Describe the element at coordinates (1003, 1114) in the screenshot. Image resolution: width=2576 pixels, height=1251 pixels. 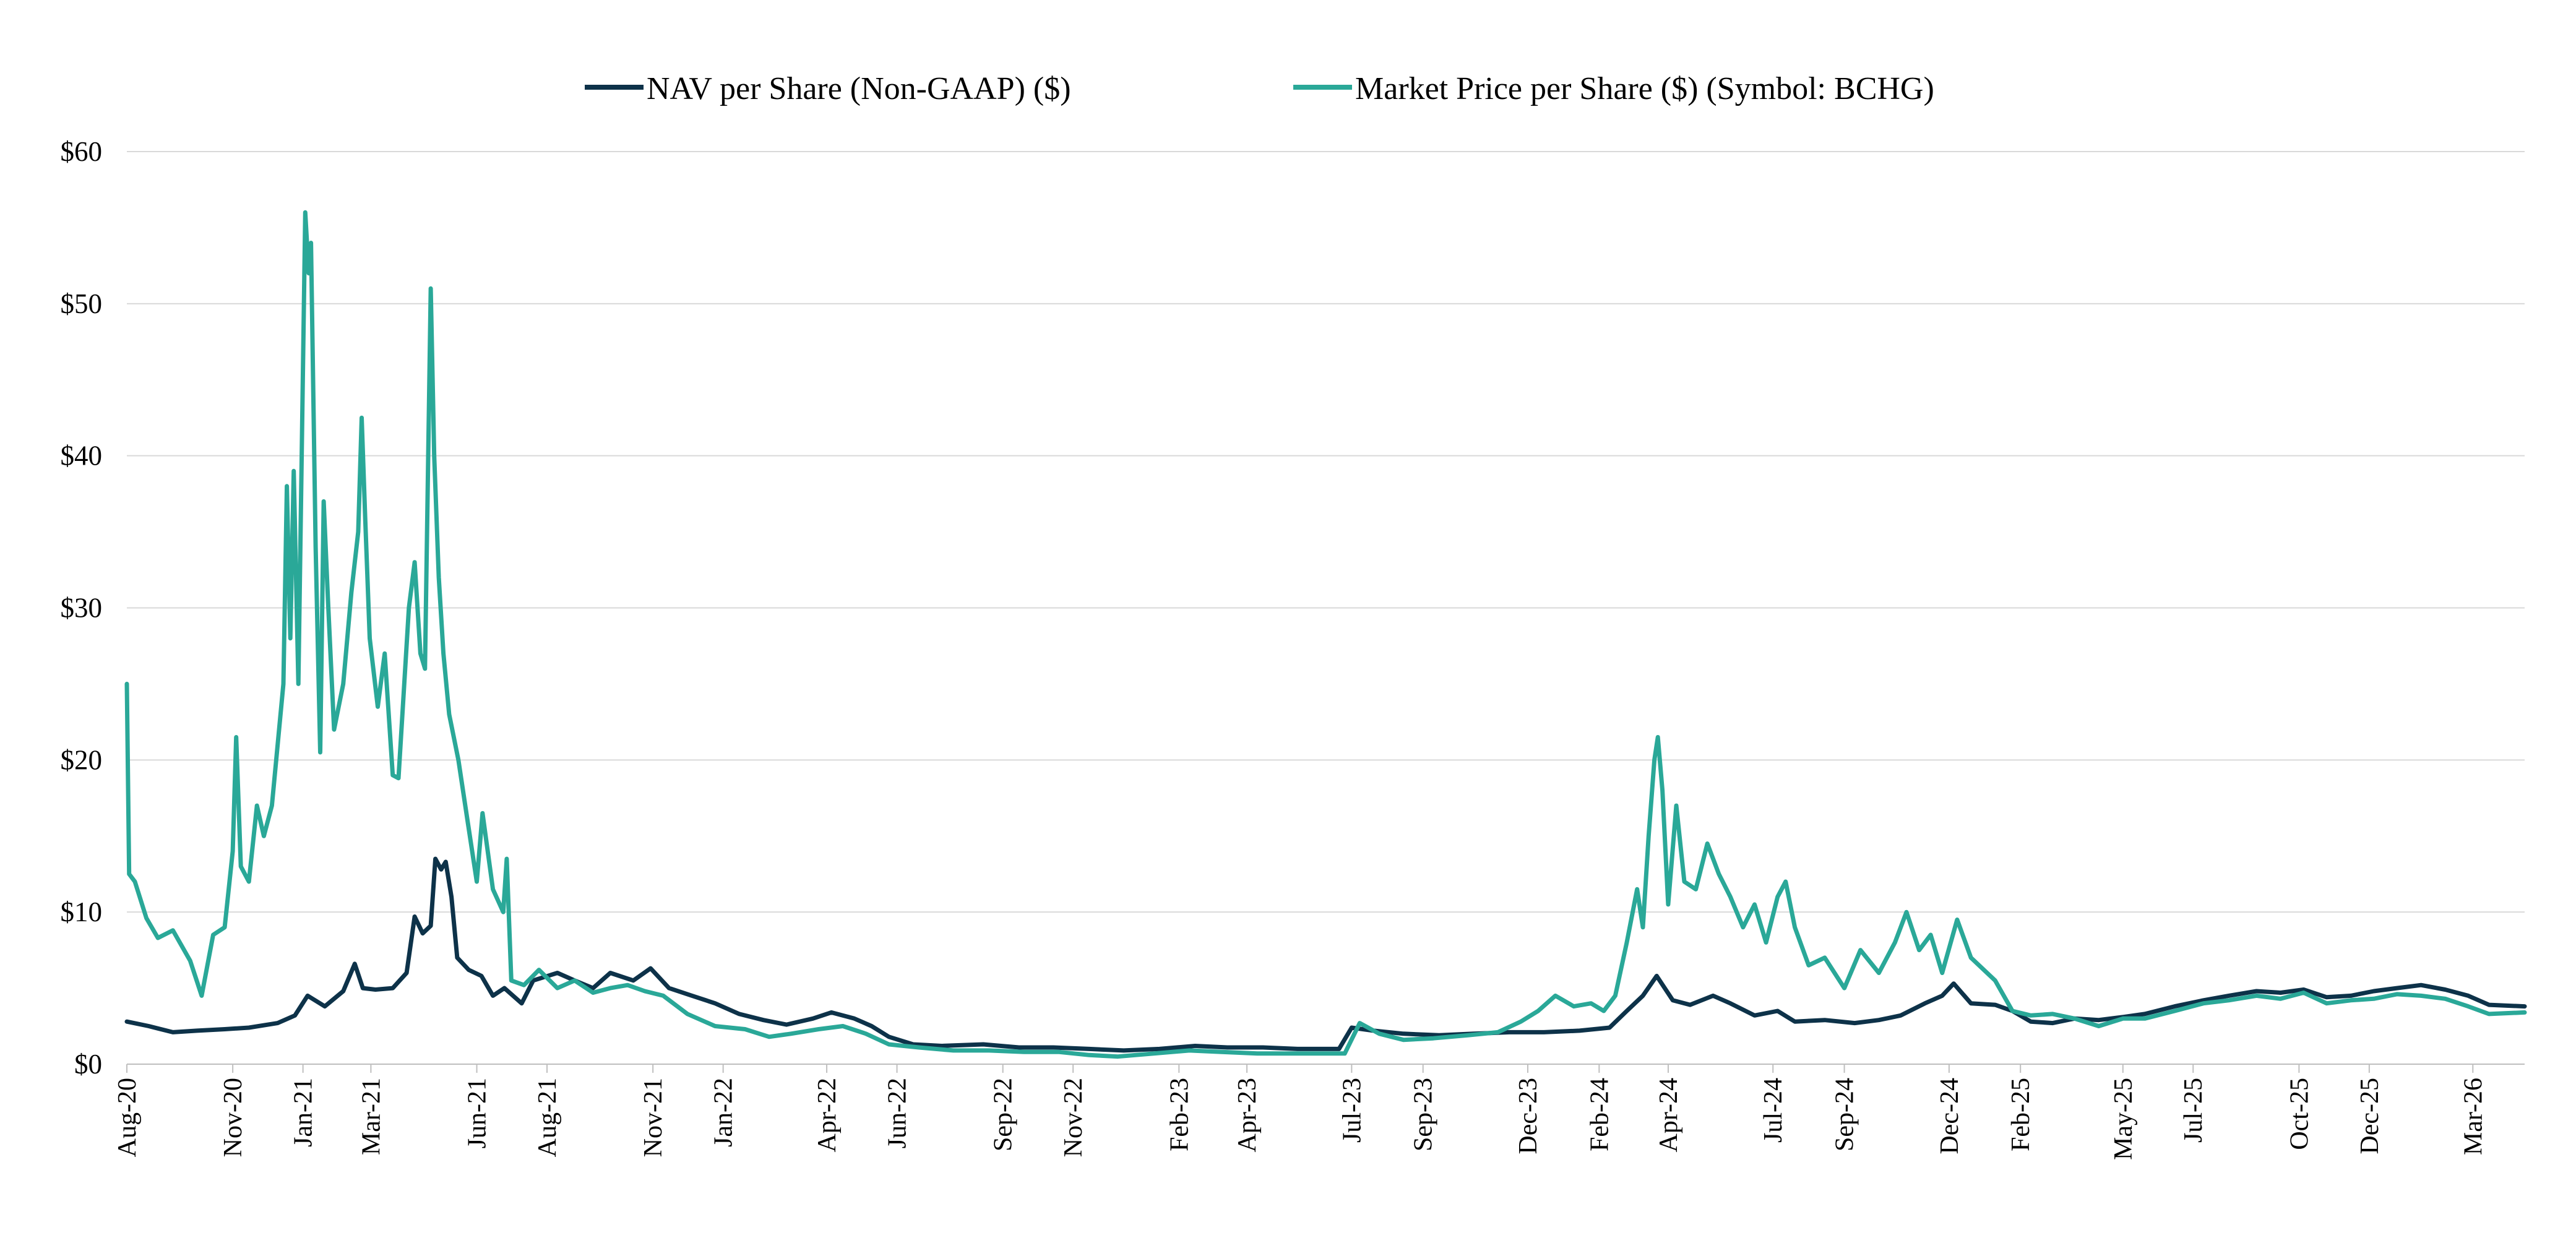
I see `x-tick-label: Sep-22` at that location.